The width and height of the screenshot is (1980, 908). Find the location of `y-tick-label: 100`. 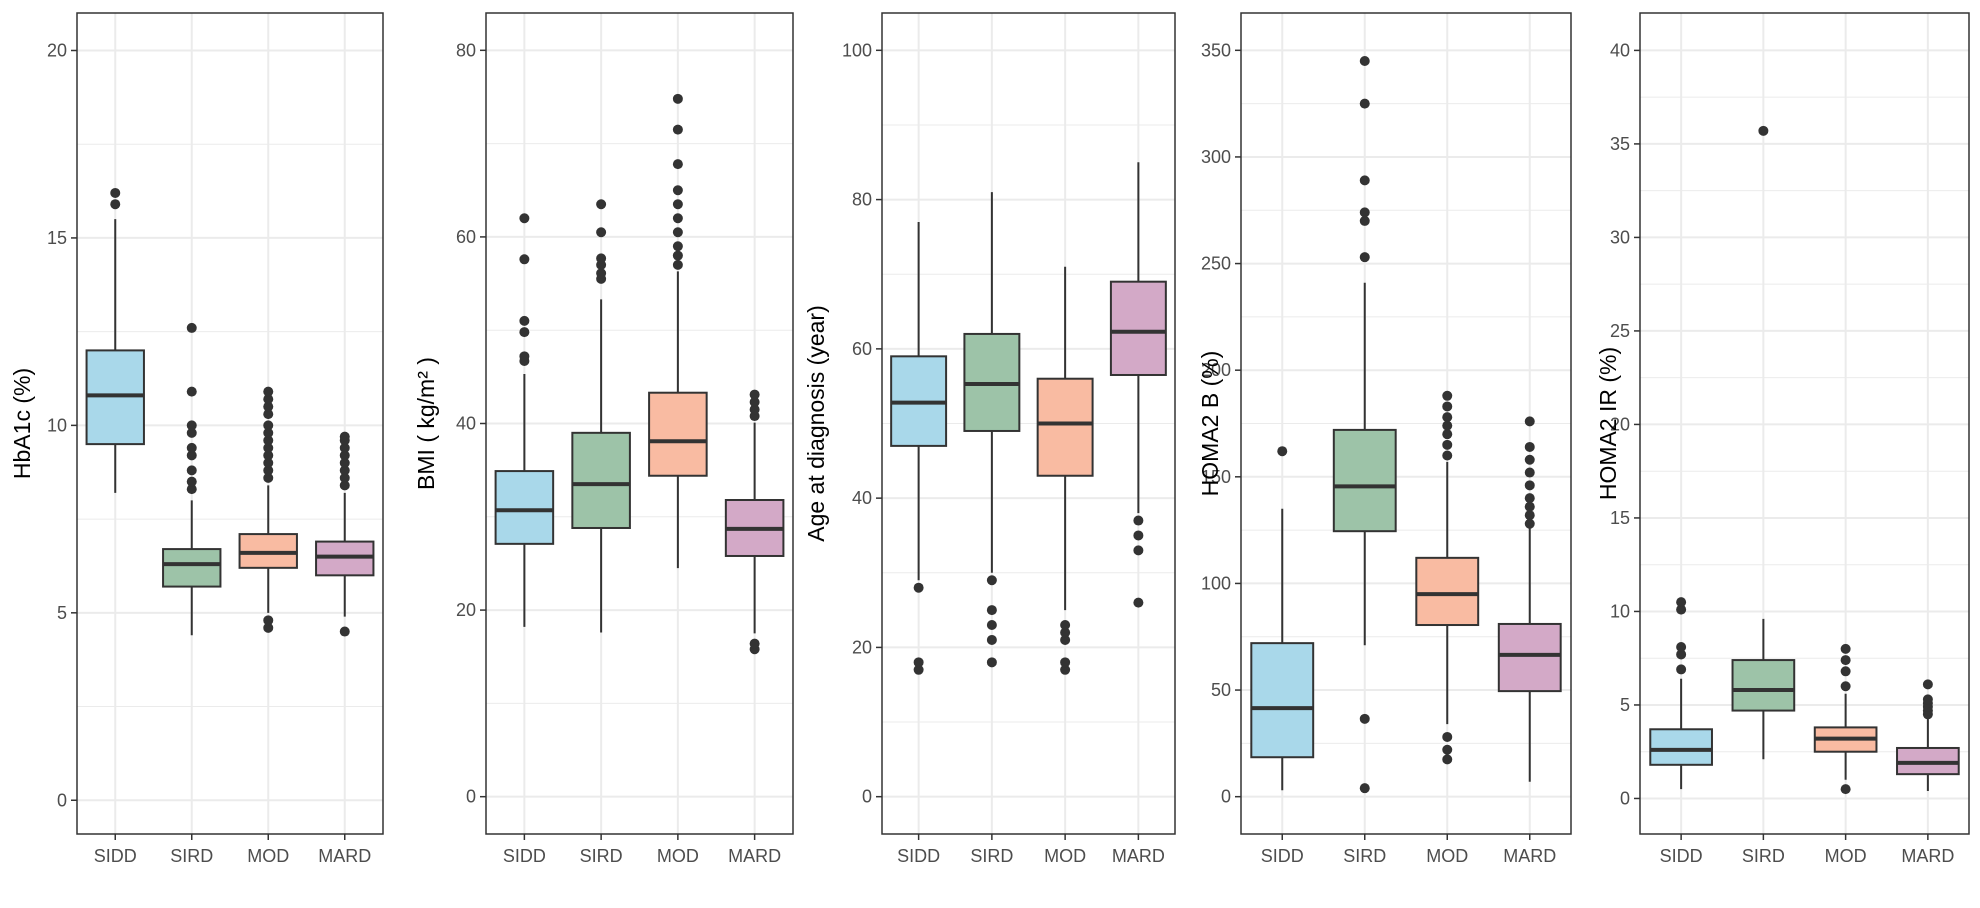

y-tick-label: 100 is located at coordinates (857, 50).